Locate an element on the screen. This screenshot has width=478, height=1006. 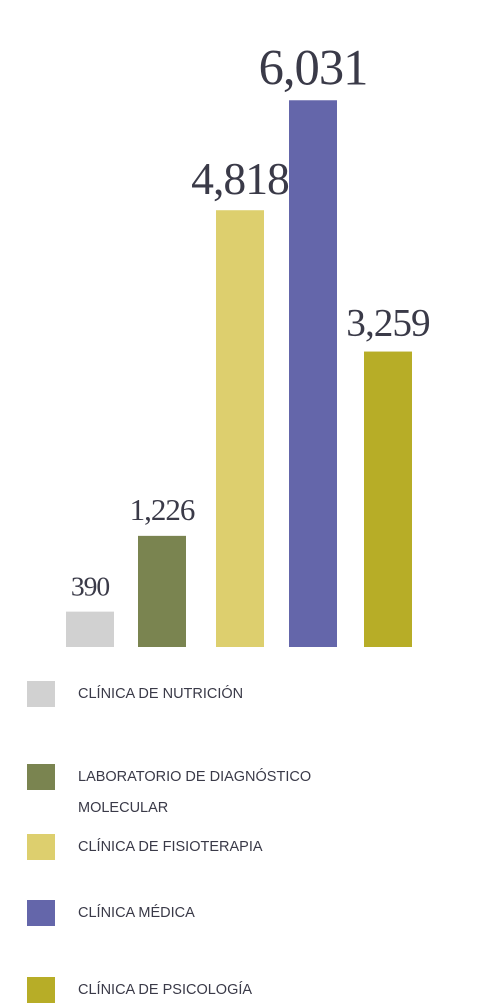
legend-item: CLÍNICA DE NUTRICIÓN is located at coordinates (135, 695).